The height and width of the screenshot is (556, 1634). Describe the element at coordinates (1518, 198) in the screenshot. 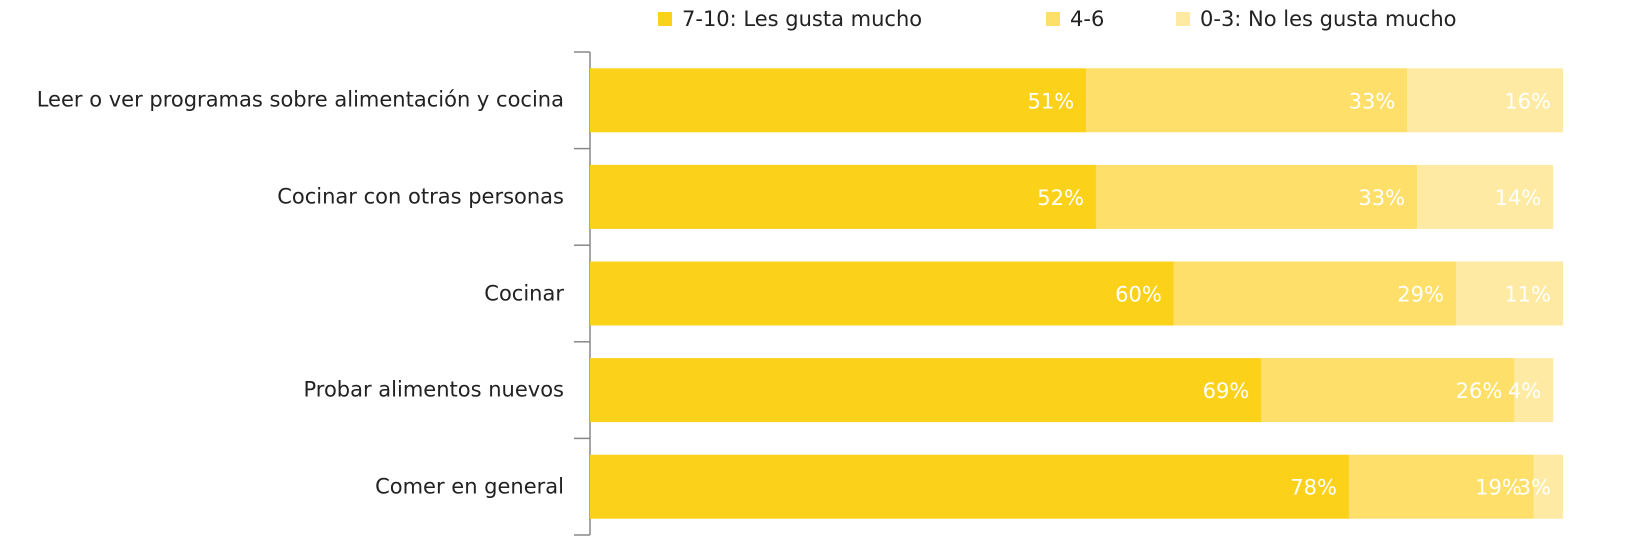

I see `value-label: 14%` at that location.